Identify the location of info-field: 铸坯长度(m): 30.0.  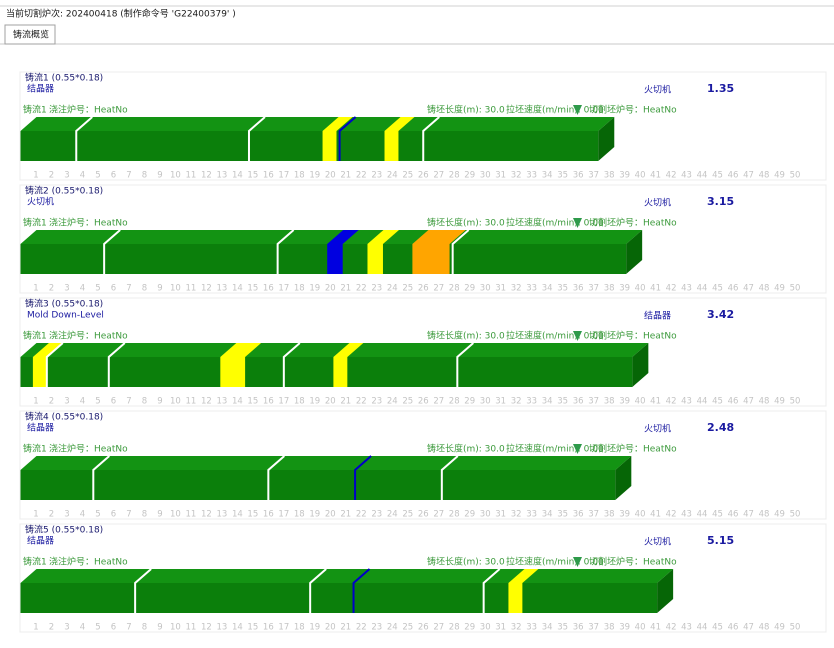
(466, 562).